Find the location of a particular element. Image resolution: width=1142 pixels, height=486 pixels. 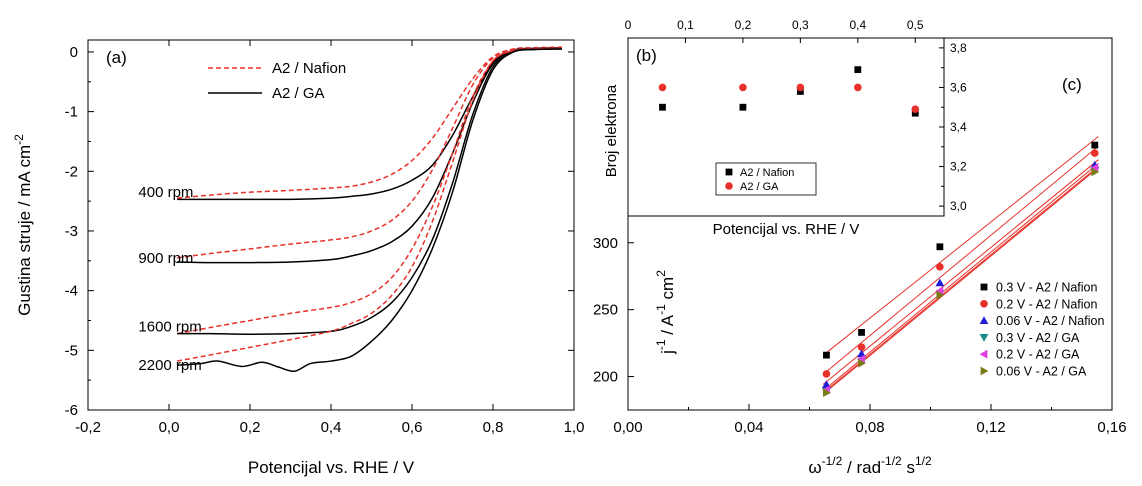

y-tick-label-b: 3,0 is located at coordinates (958, 206).